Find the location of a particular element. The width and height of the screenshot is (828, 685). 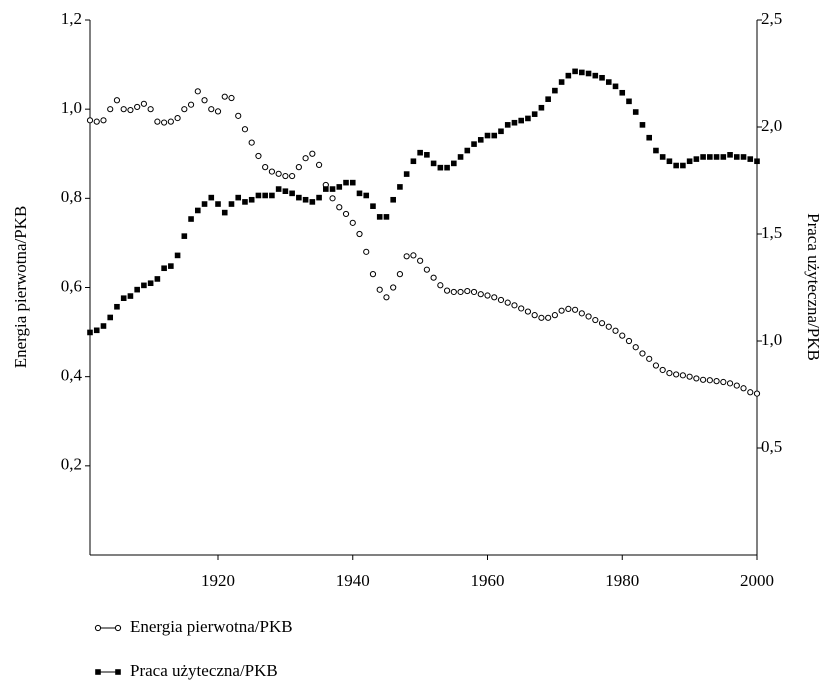

y-tick-label: 0,2 is located at coordinates (71, 464).